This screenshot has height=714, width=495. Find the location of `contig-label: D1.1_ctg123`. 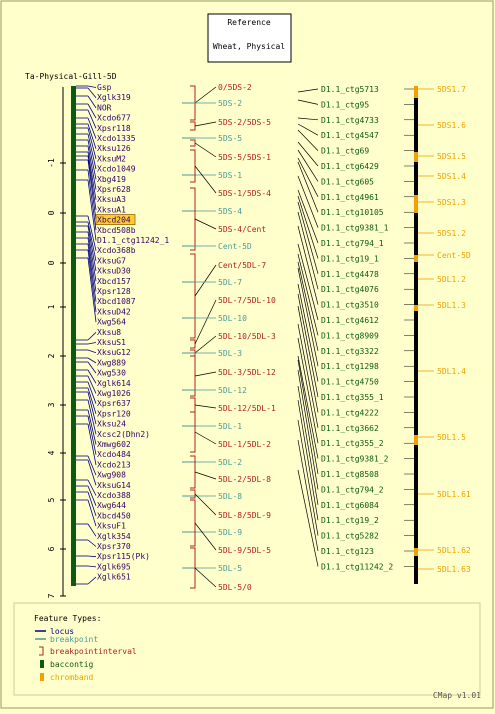

contig-label: D1.1_ctg123 is located at coordinates (347, 551).